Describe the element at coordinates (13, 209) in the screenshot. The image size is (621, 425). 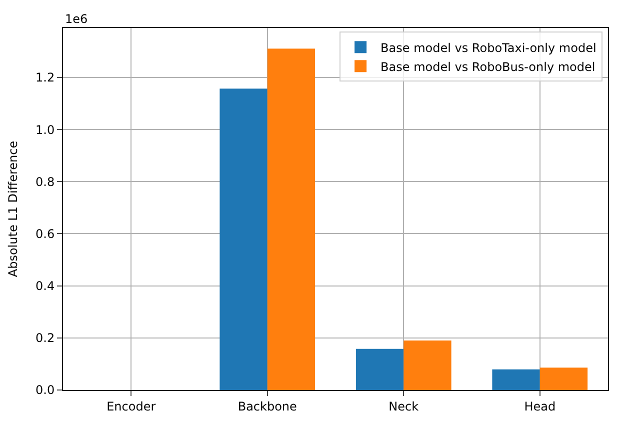
I see `y-axis-title: Absolute L1 Difference` at that location.